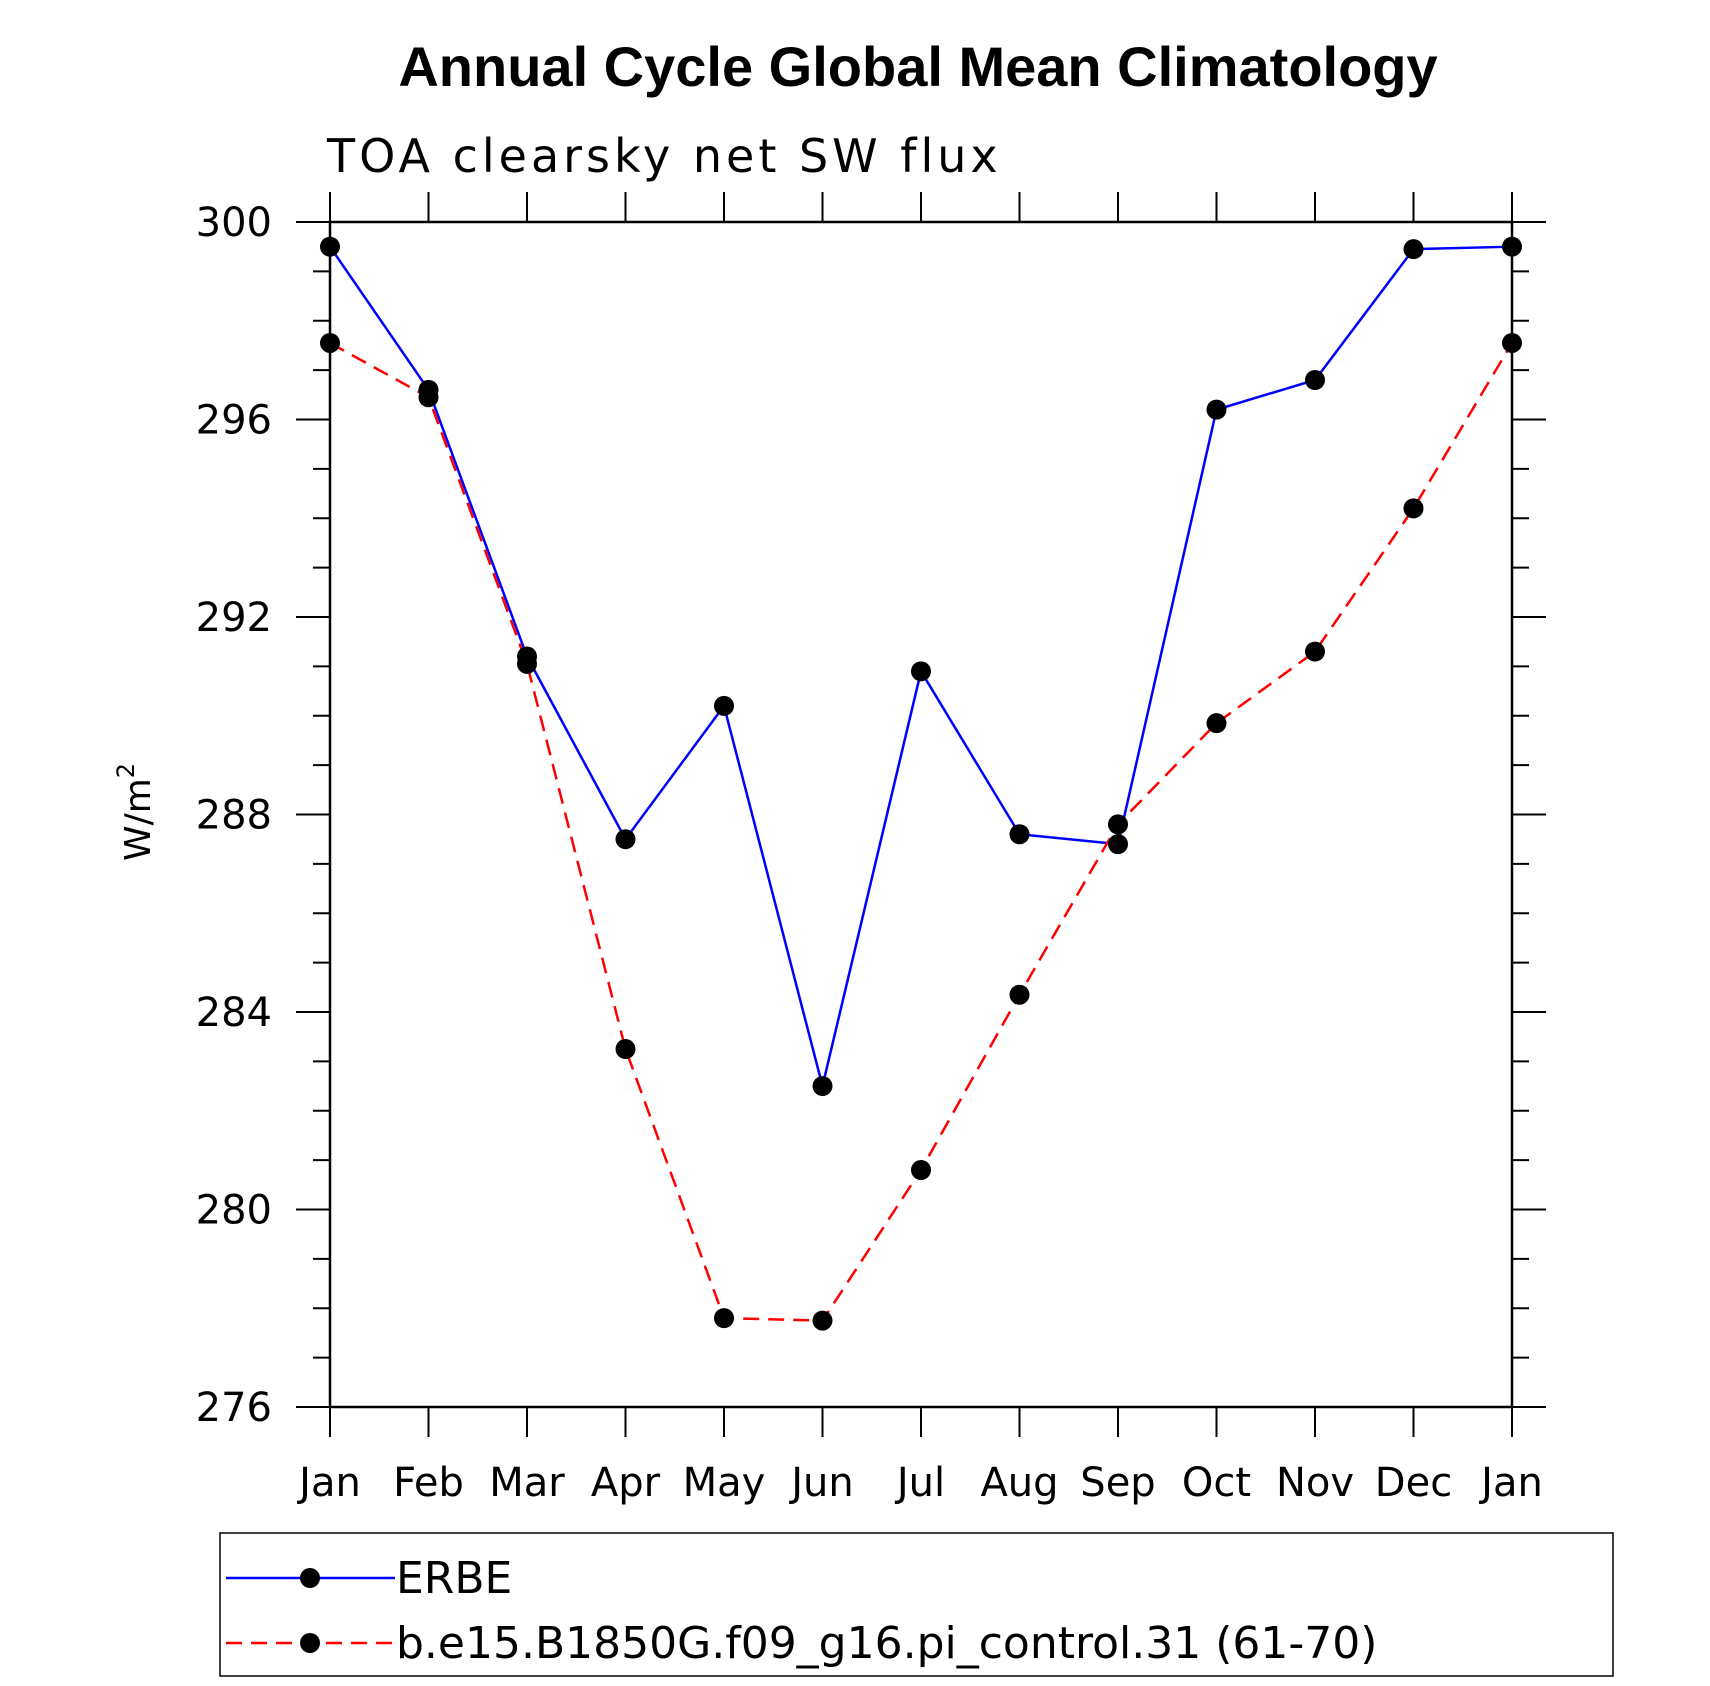  I want to click on x-tick-label: Sep, so click(1117, 1483).